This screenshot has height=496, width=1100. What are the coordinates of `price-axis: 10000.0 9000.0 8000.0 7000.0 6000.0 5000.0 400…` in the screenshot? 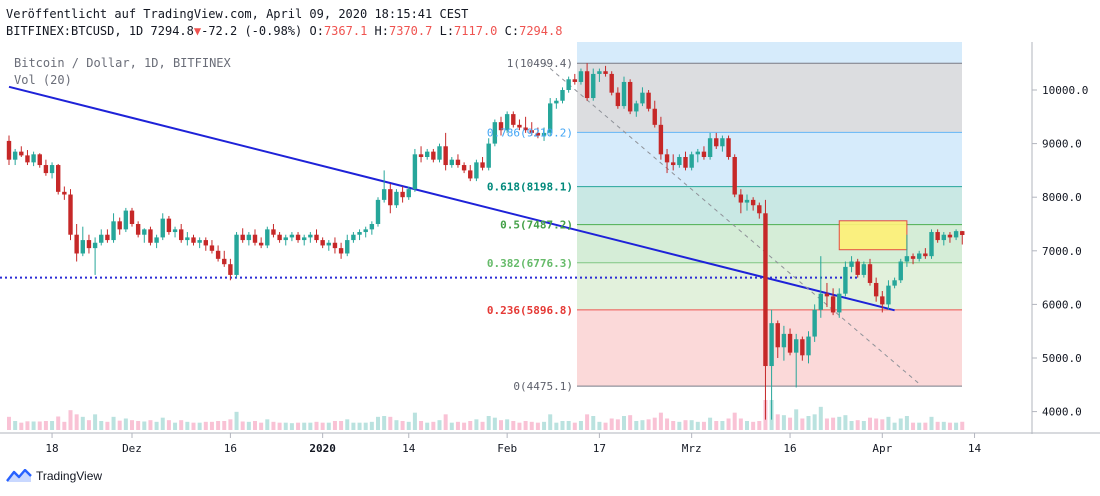 It's located at (1060, 251).